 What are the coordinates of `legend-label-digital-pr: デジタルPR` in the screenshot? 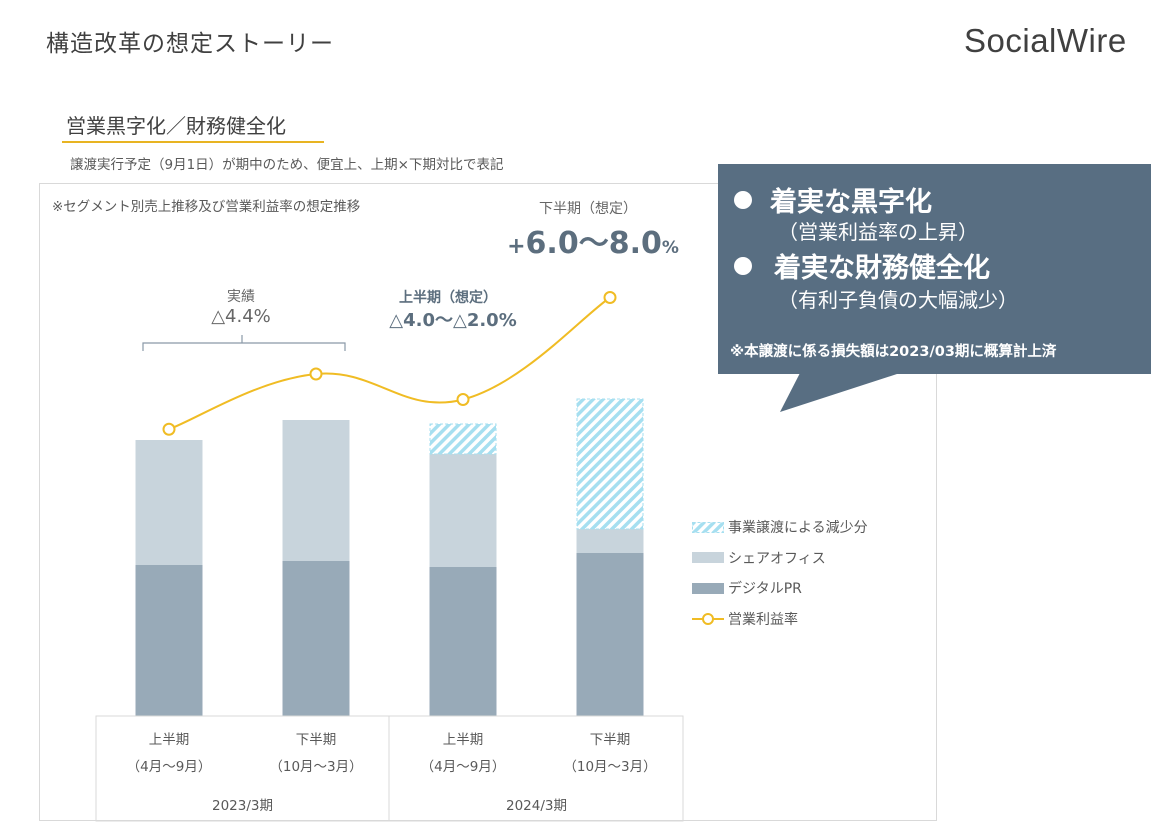 It's located at (765, 589).